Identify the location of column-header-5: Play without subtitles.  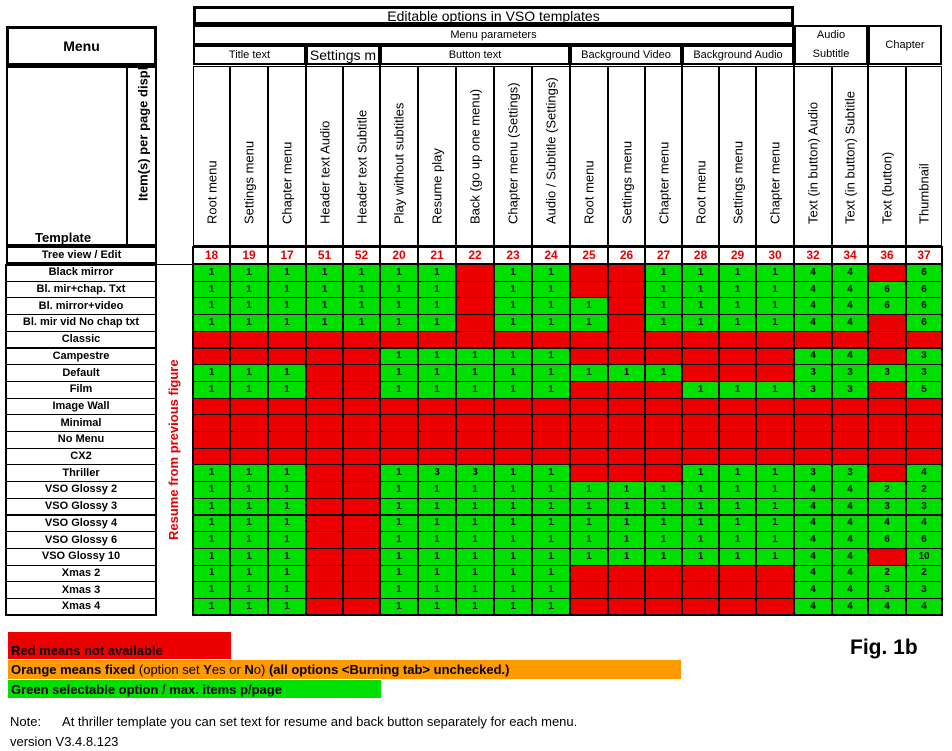
(399, 156).